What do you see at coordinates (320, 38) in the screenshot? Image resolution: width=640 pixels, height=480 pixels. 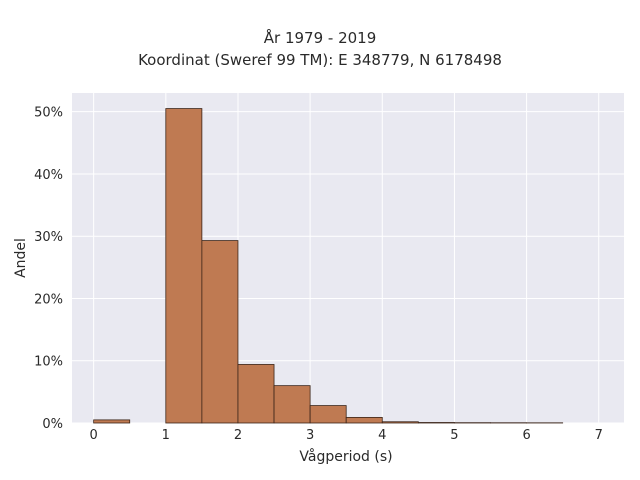 I see `chart-title-line-1: År 1979 - 2019` at bounding box center [320, 38].